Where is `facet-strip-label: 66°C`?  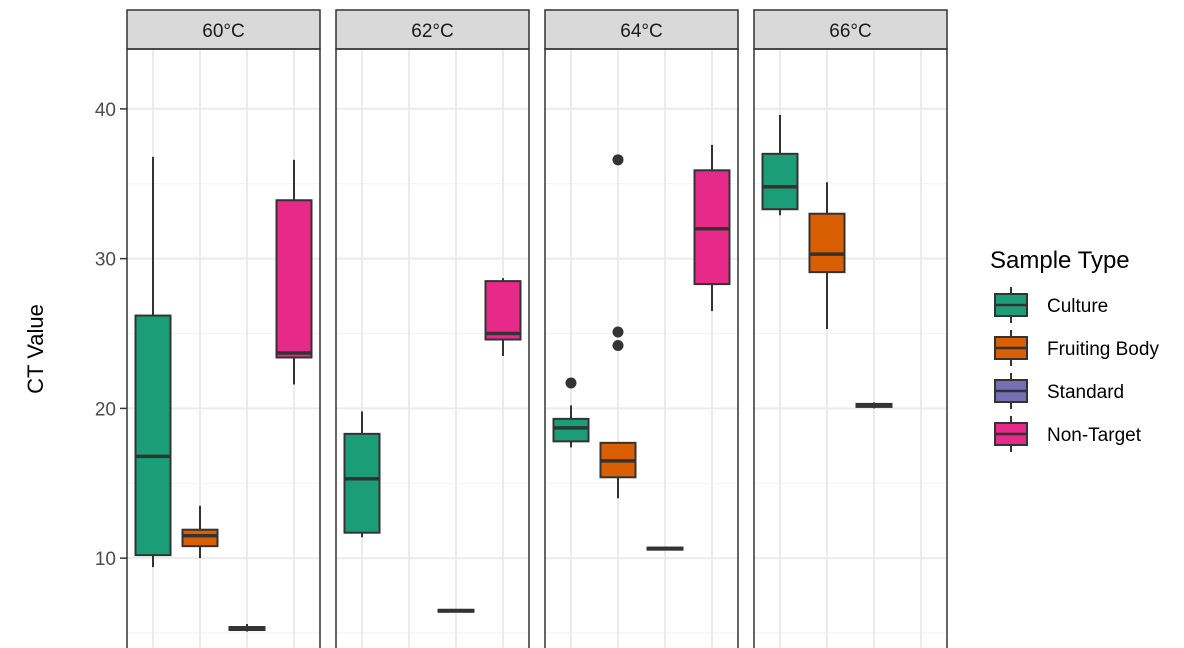
facet-strip-label: 66°C is located at coordinates (850, 31).